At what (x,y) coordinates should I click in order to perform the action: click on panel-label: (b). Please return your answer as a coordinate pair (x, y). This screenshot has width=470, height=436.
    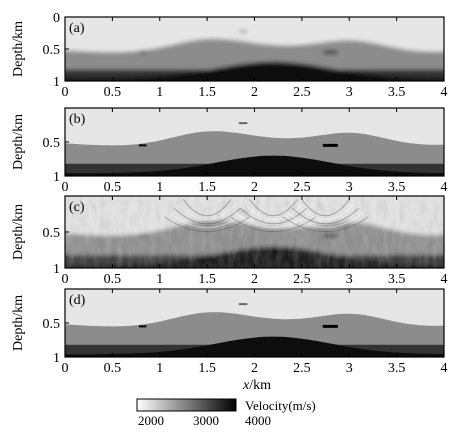
    Looking at the image, I should click on (77, 119).